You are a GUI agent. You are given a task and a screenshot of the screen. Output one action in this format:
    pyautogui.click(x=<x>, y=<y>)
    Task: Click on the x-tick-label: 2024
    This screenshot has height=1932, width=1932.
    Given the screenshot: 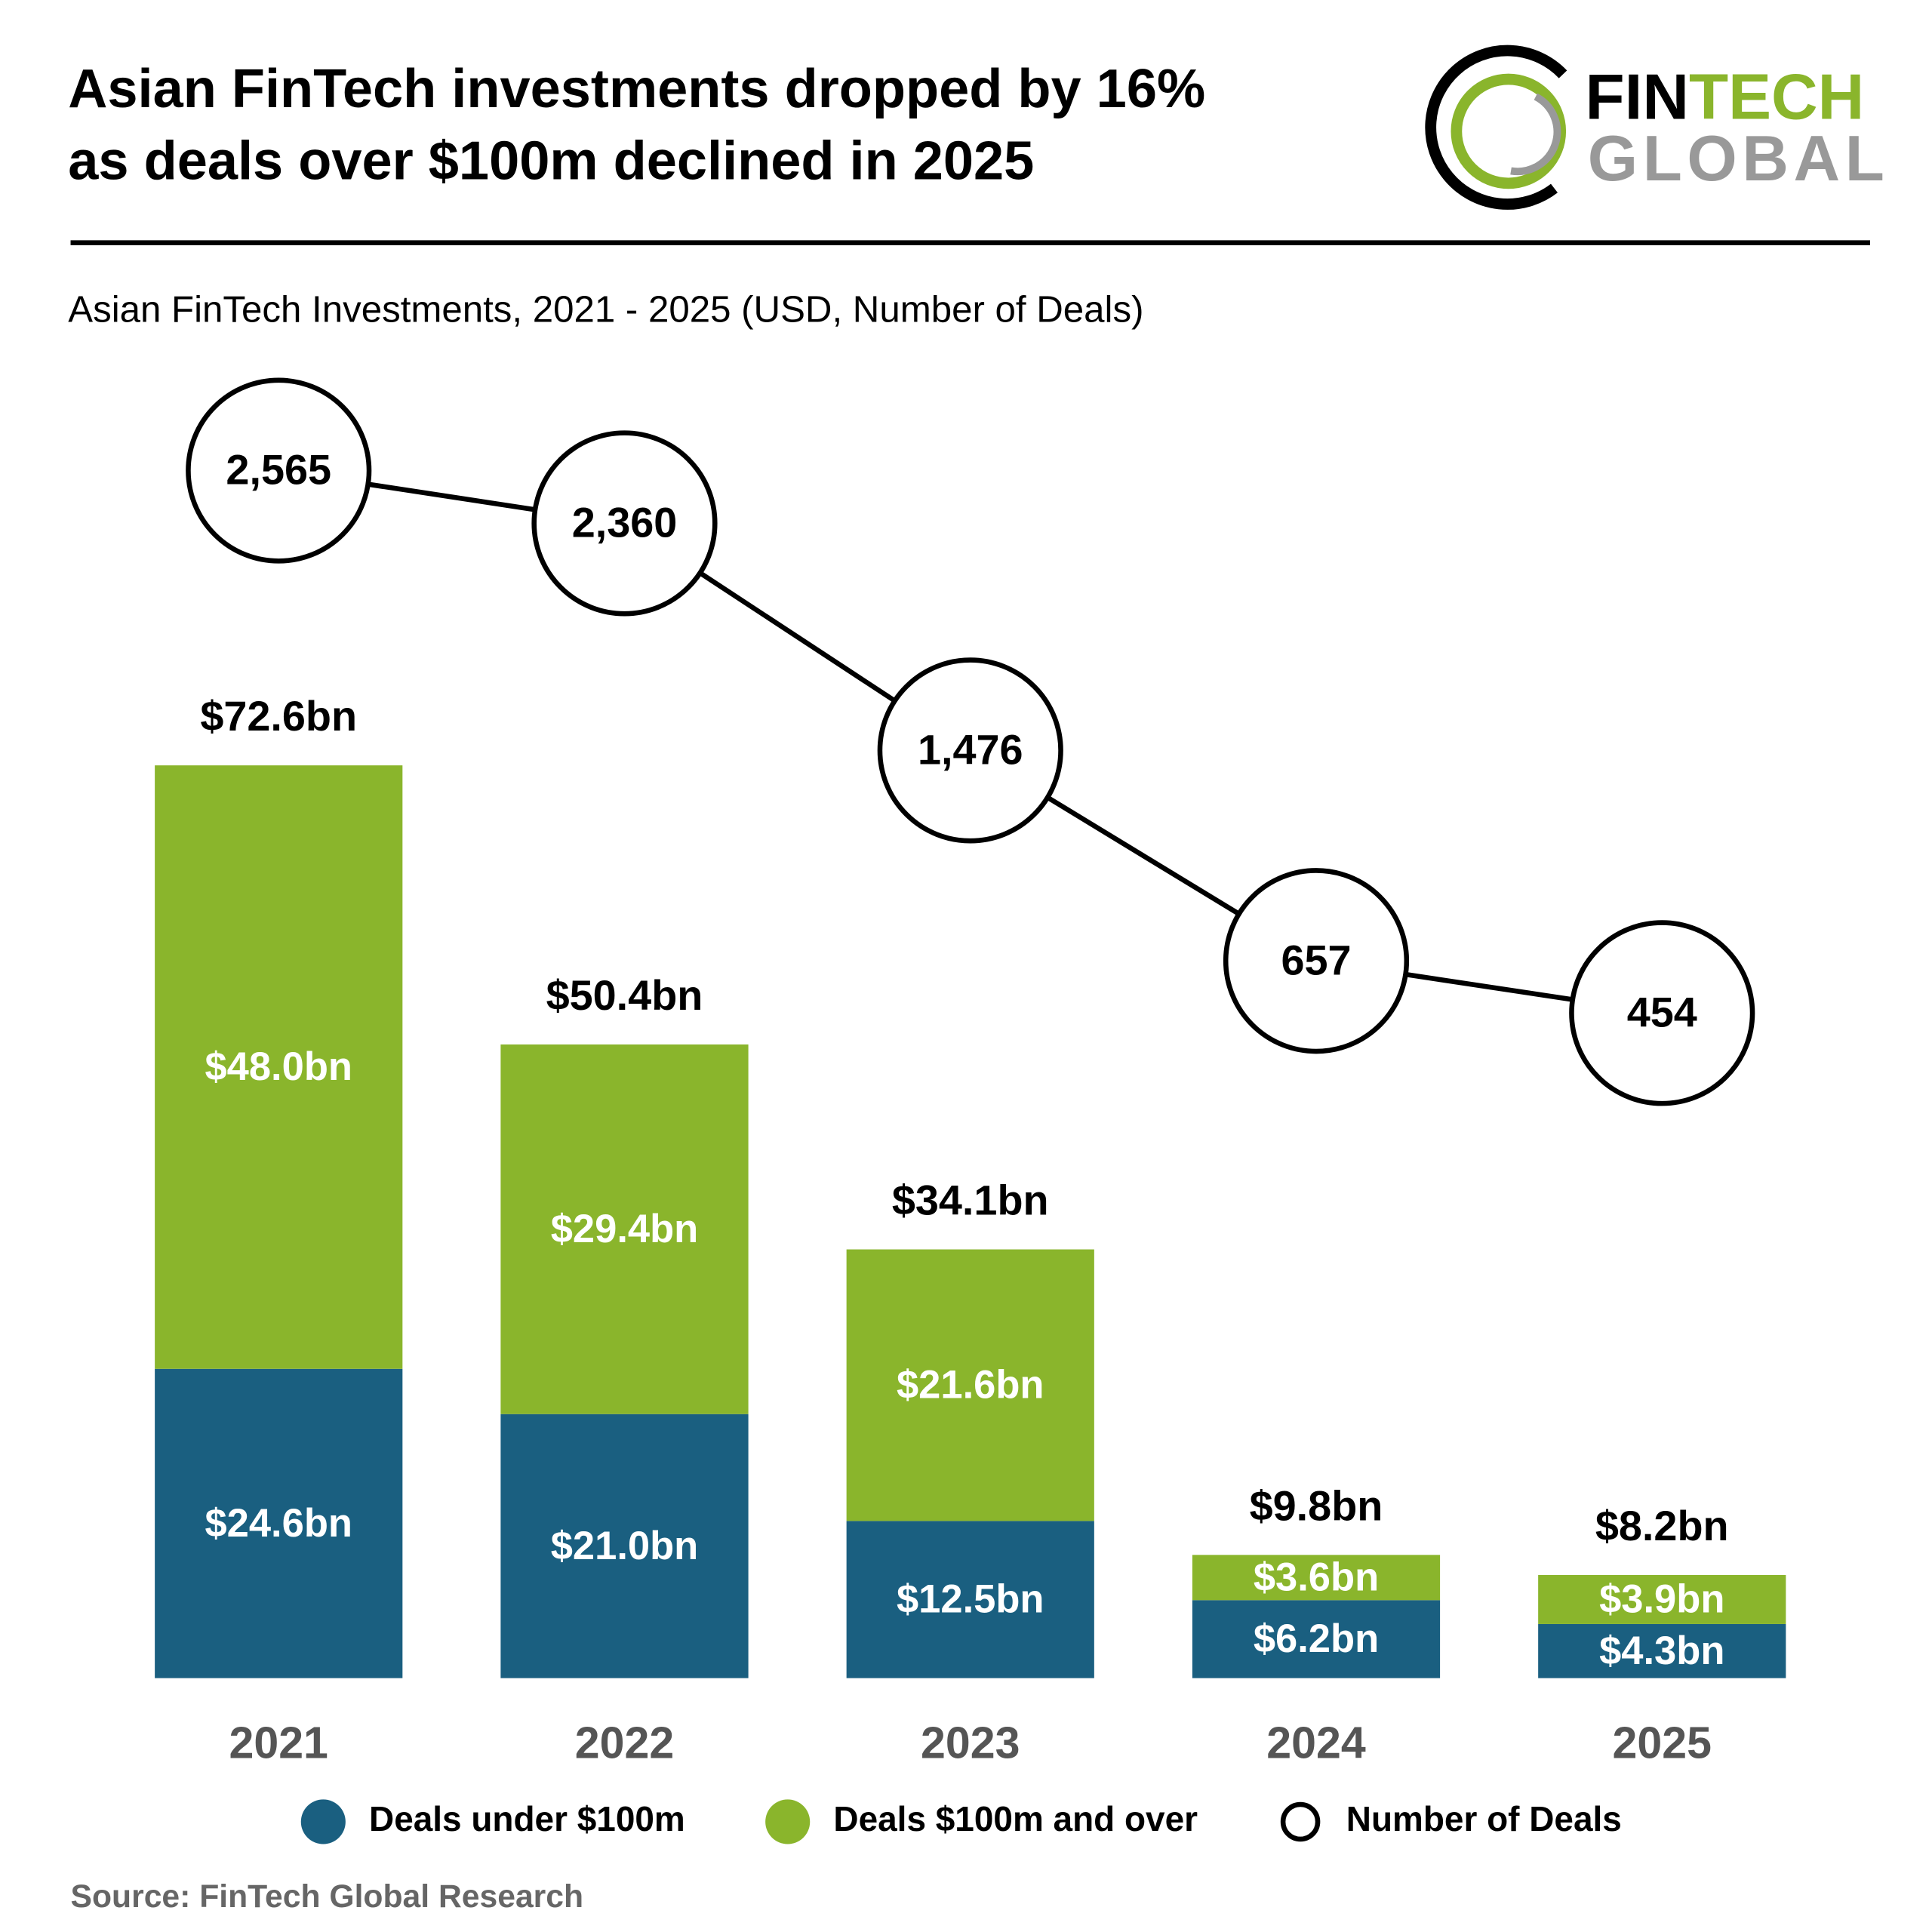 What is the action you would take?
    pyautogui.click(x=1316, y=1742)
    